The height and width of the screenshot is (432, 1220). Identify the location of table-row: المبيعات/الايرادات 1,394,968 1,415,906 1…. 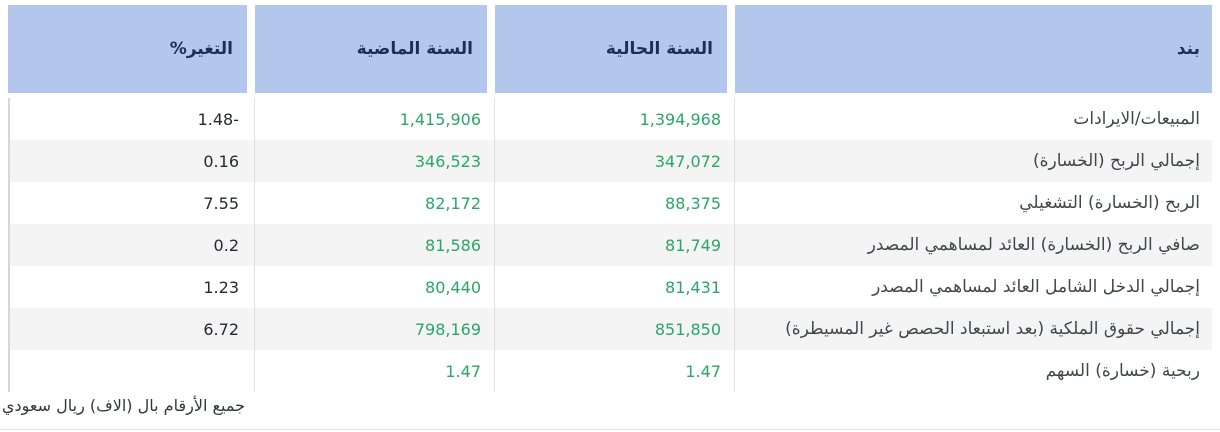
(610, 119).